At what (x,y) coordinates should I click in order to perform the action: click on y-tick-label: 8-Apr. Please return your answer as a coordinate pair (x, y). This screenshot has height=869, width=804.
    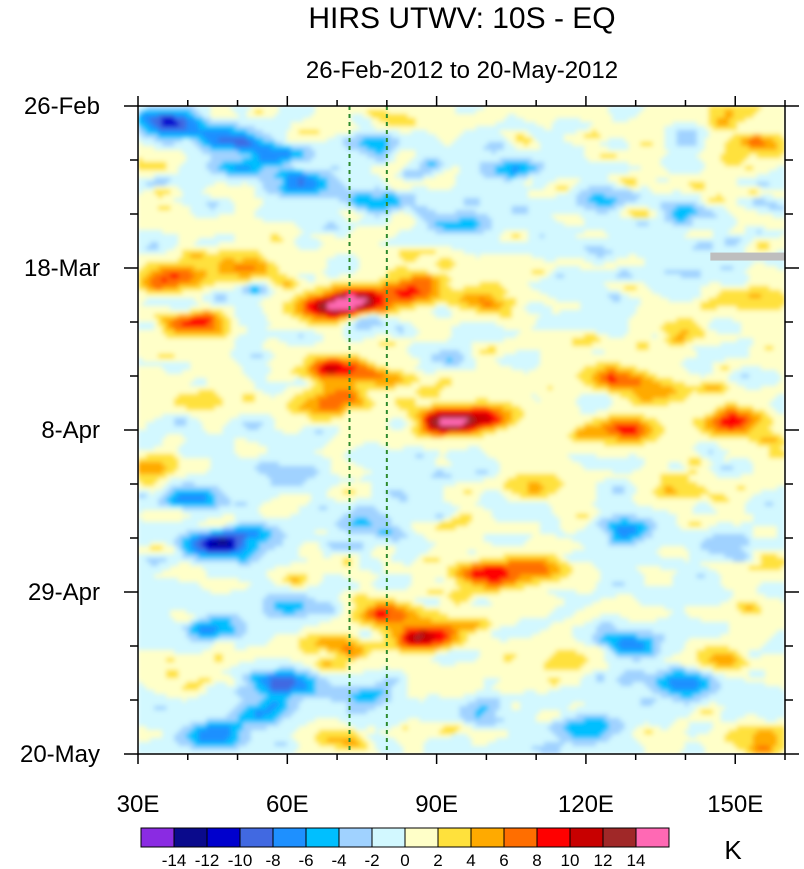
    Looking at the image, I should click on (70, 430).